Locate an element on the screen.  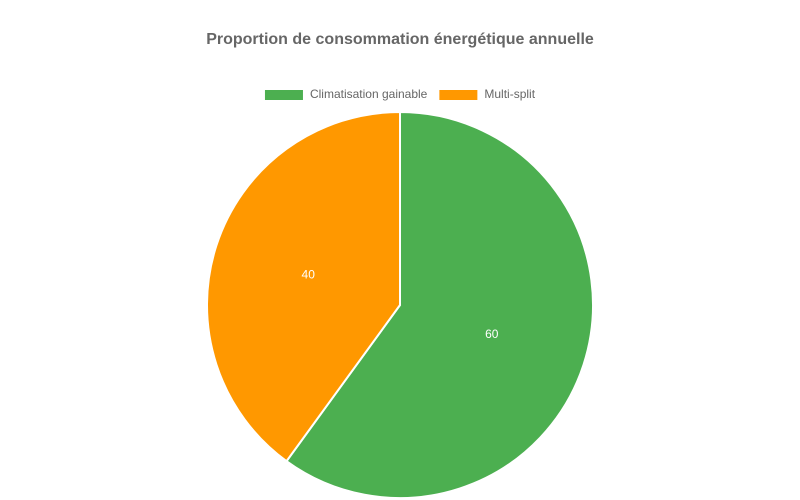
legend: Climatisation gainable Multi-split is located at coordinates (400, 94).